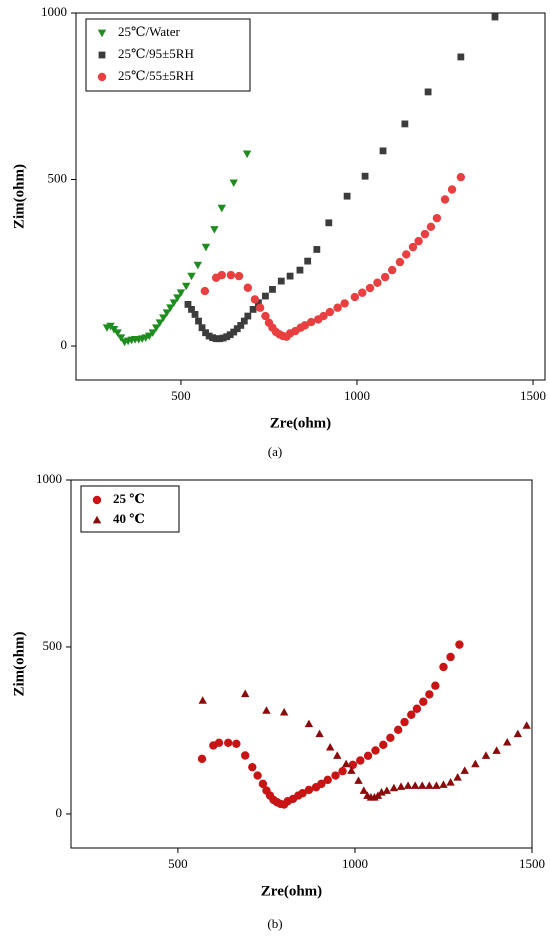 This screenshot has width=550, height=941. Describe the element at coordinates (58, 177) in the screenshot. I see `y-tick-label: 500` at that location.